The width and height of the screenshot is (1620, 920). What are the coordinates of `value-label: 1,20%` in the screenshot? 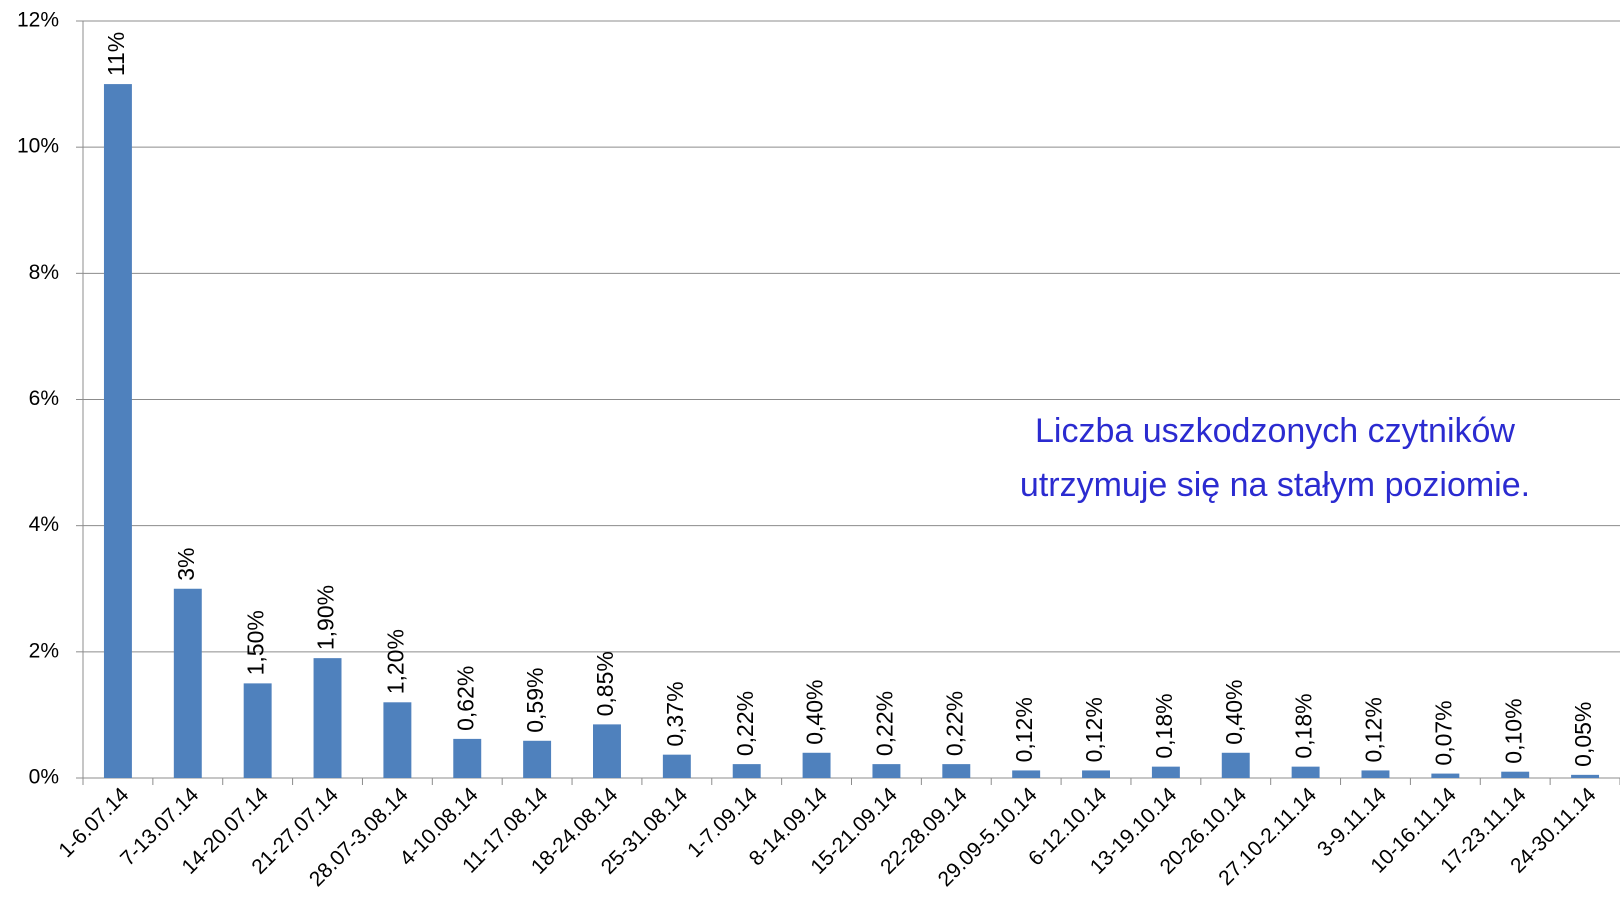 It's located at (395, 661).